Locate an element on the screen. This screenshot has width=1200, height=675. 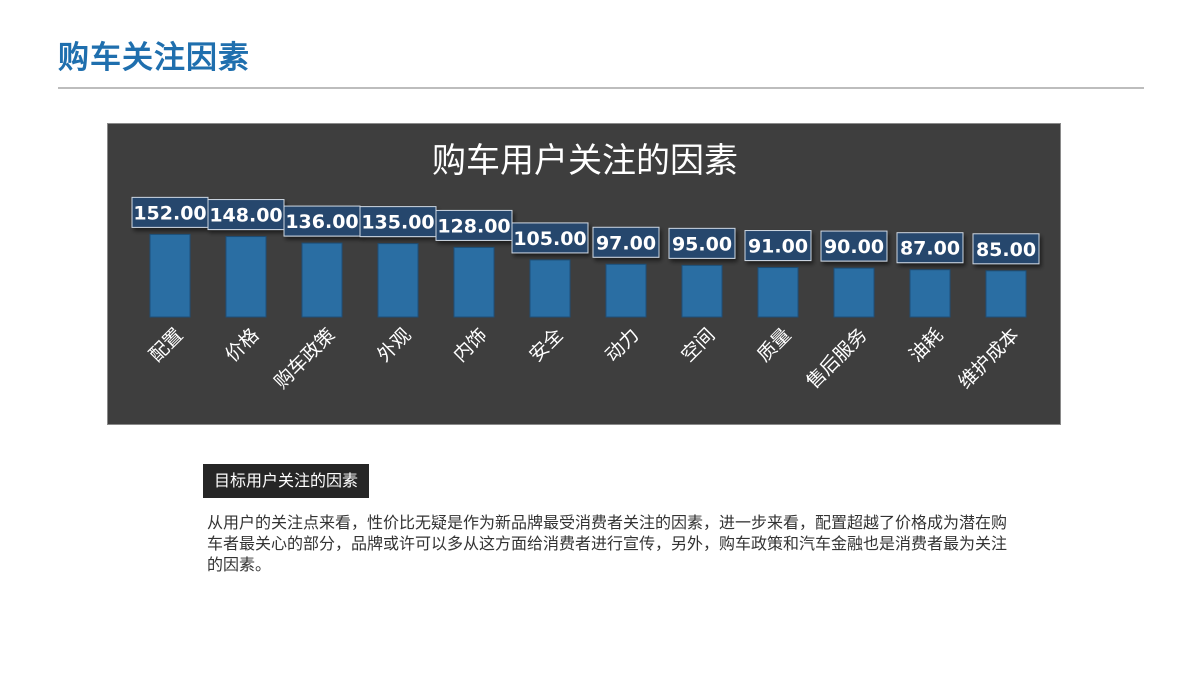
category-label: 价格 is located at coordinates (242, 345).